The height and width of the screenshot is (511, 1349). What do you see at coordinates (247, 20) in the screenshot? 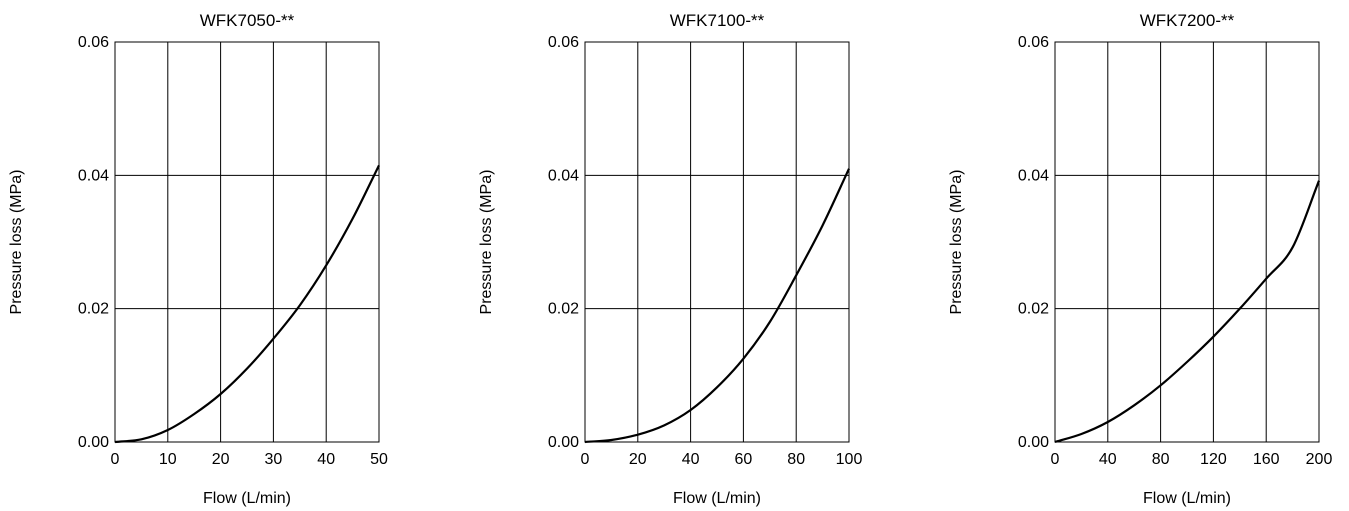
I see `chart-title: WFK7050-**` at bounding box center [247, 20].